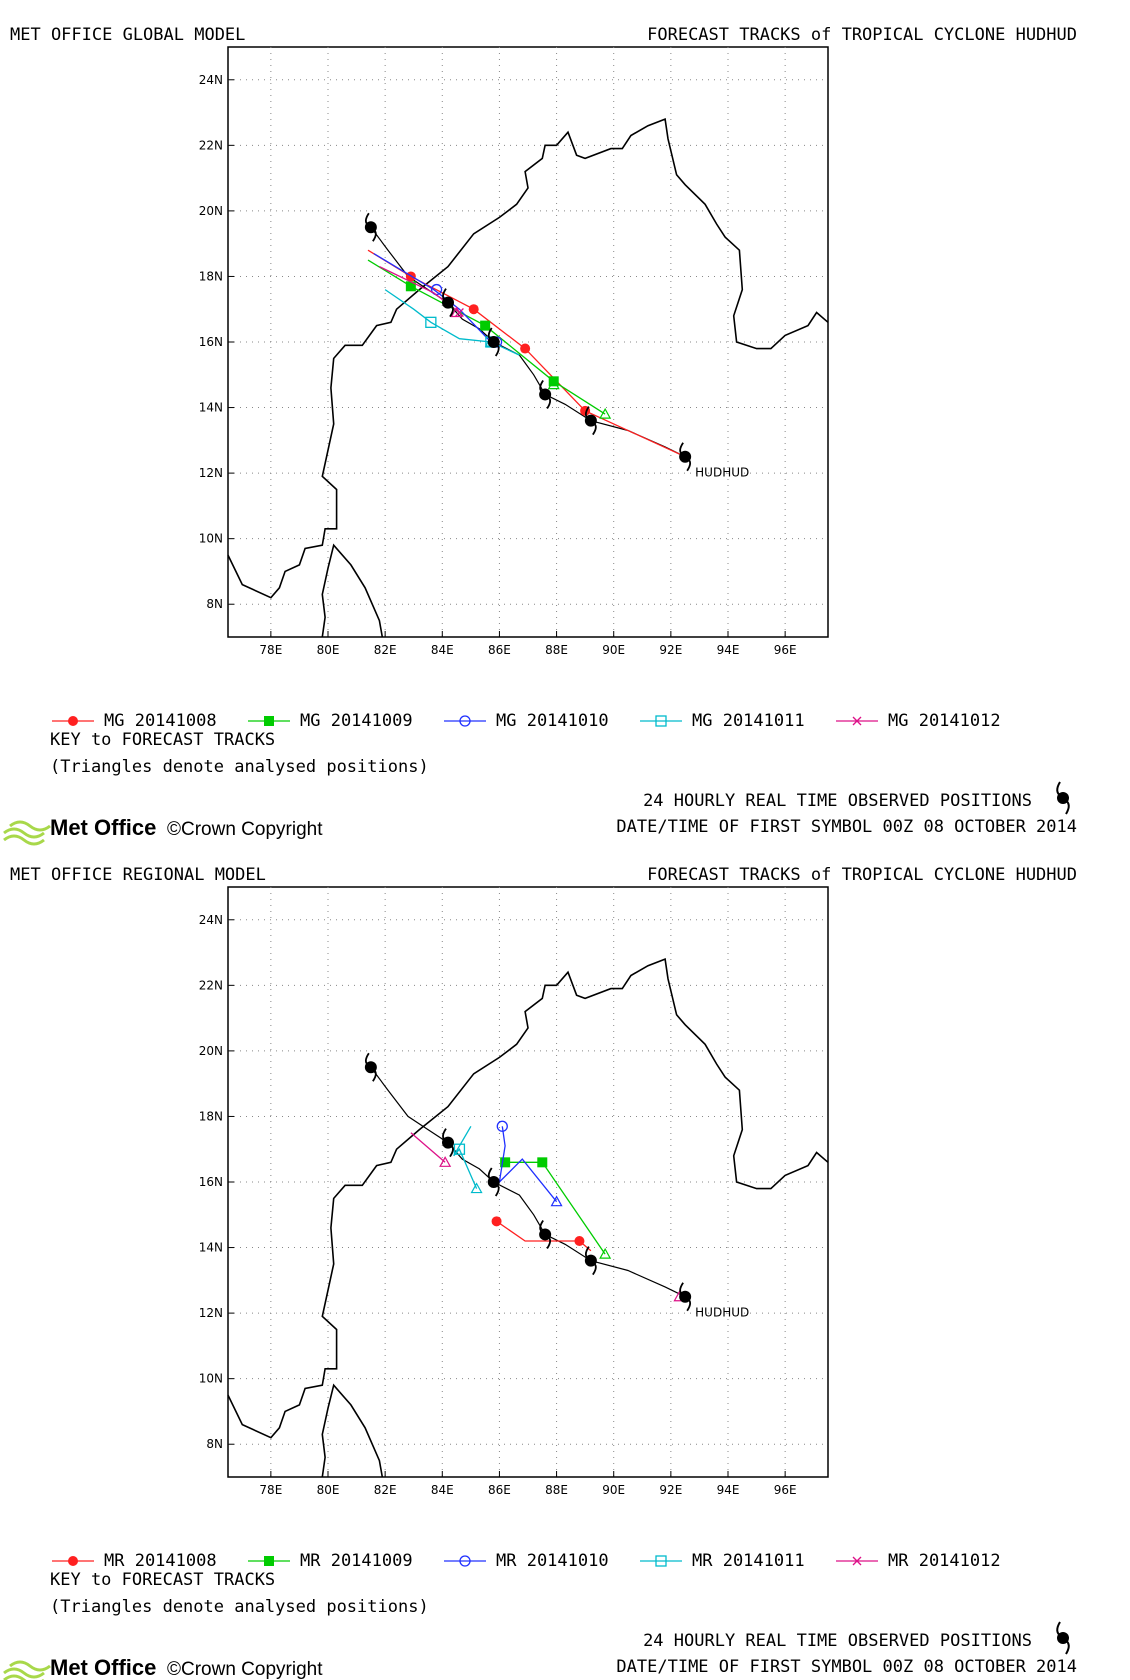 The height and width of the screenshot is (1680, 1130). What do you see at coordinates (785, 650) in the screenshot?
I see `lon-tick-label: 96E` at bounding box center [785, 650].